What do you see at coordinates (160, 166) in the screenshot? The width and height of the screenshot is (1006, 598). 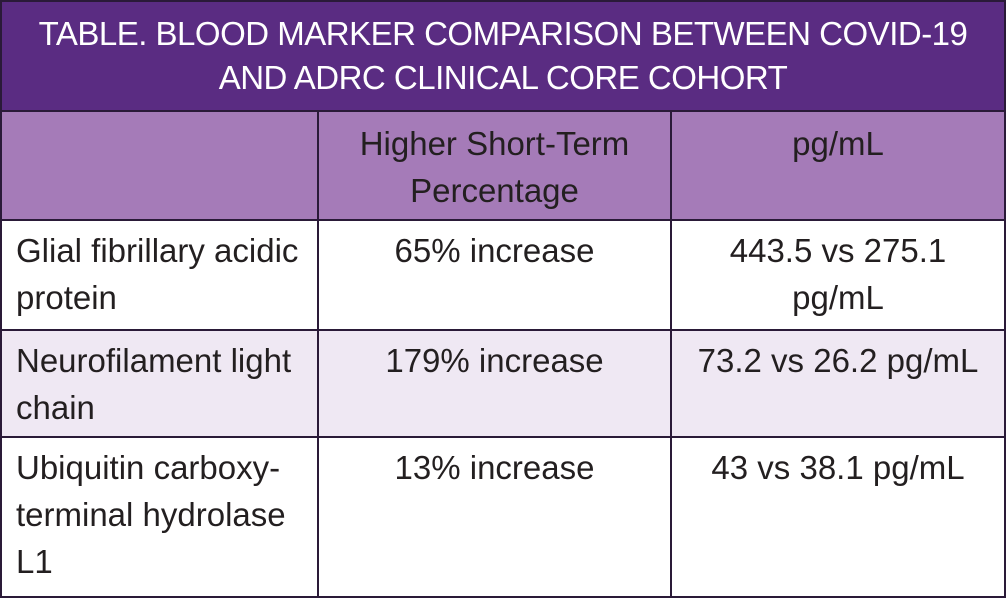 I see `header-cell-marker` at bounding box center [160, 166].